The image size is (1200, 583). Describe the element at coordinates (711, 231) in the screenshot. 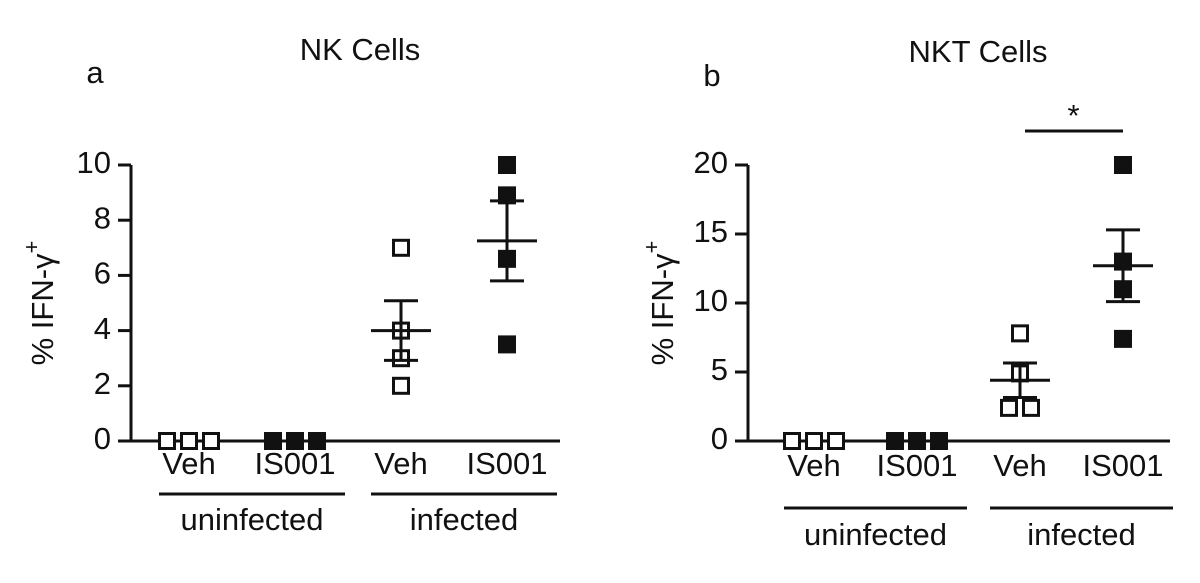

I see `y-tick-label: 15` at that location.